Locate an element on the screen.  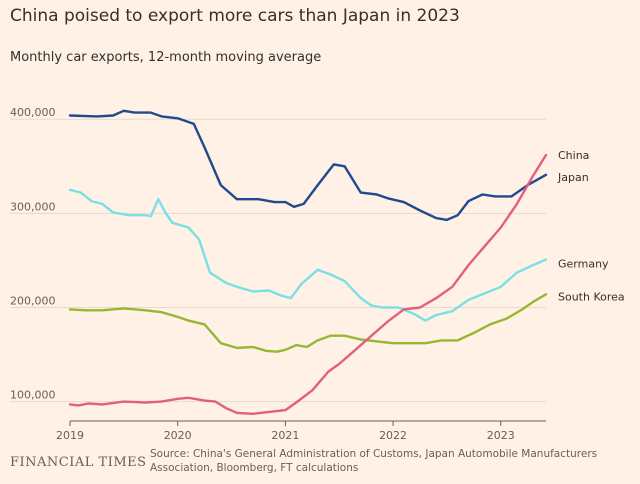
series-line-south-korea is located at coordinates (308, 323).